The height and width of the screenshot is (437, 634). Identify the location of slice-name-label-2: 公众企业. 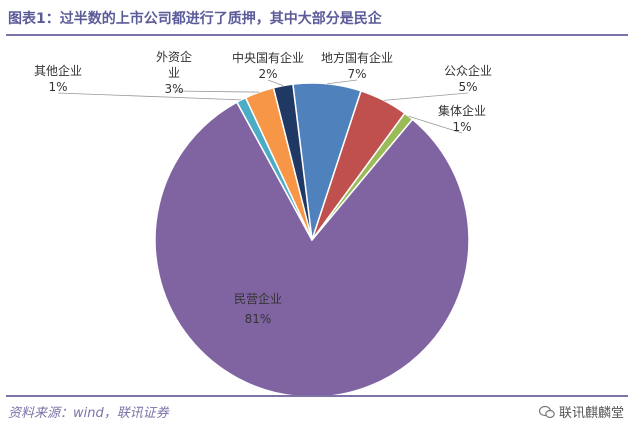
(468, 70).